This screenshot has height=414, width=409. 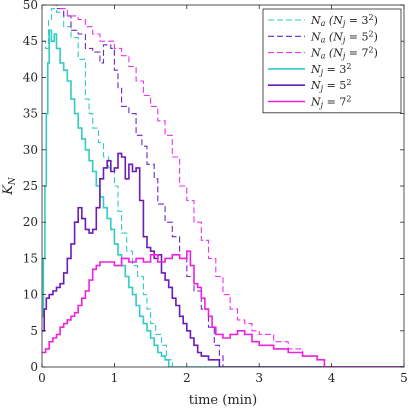 What do you see at coordinates (332, 378) in the screenshot?
I see `x-tick-label: 4` at bounding box center [332, 378].